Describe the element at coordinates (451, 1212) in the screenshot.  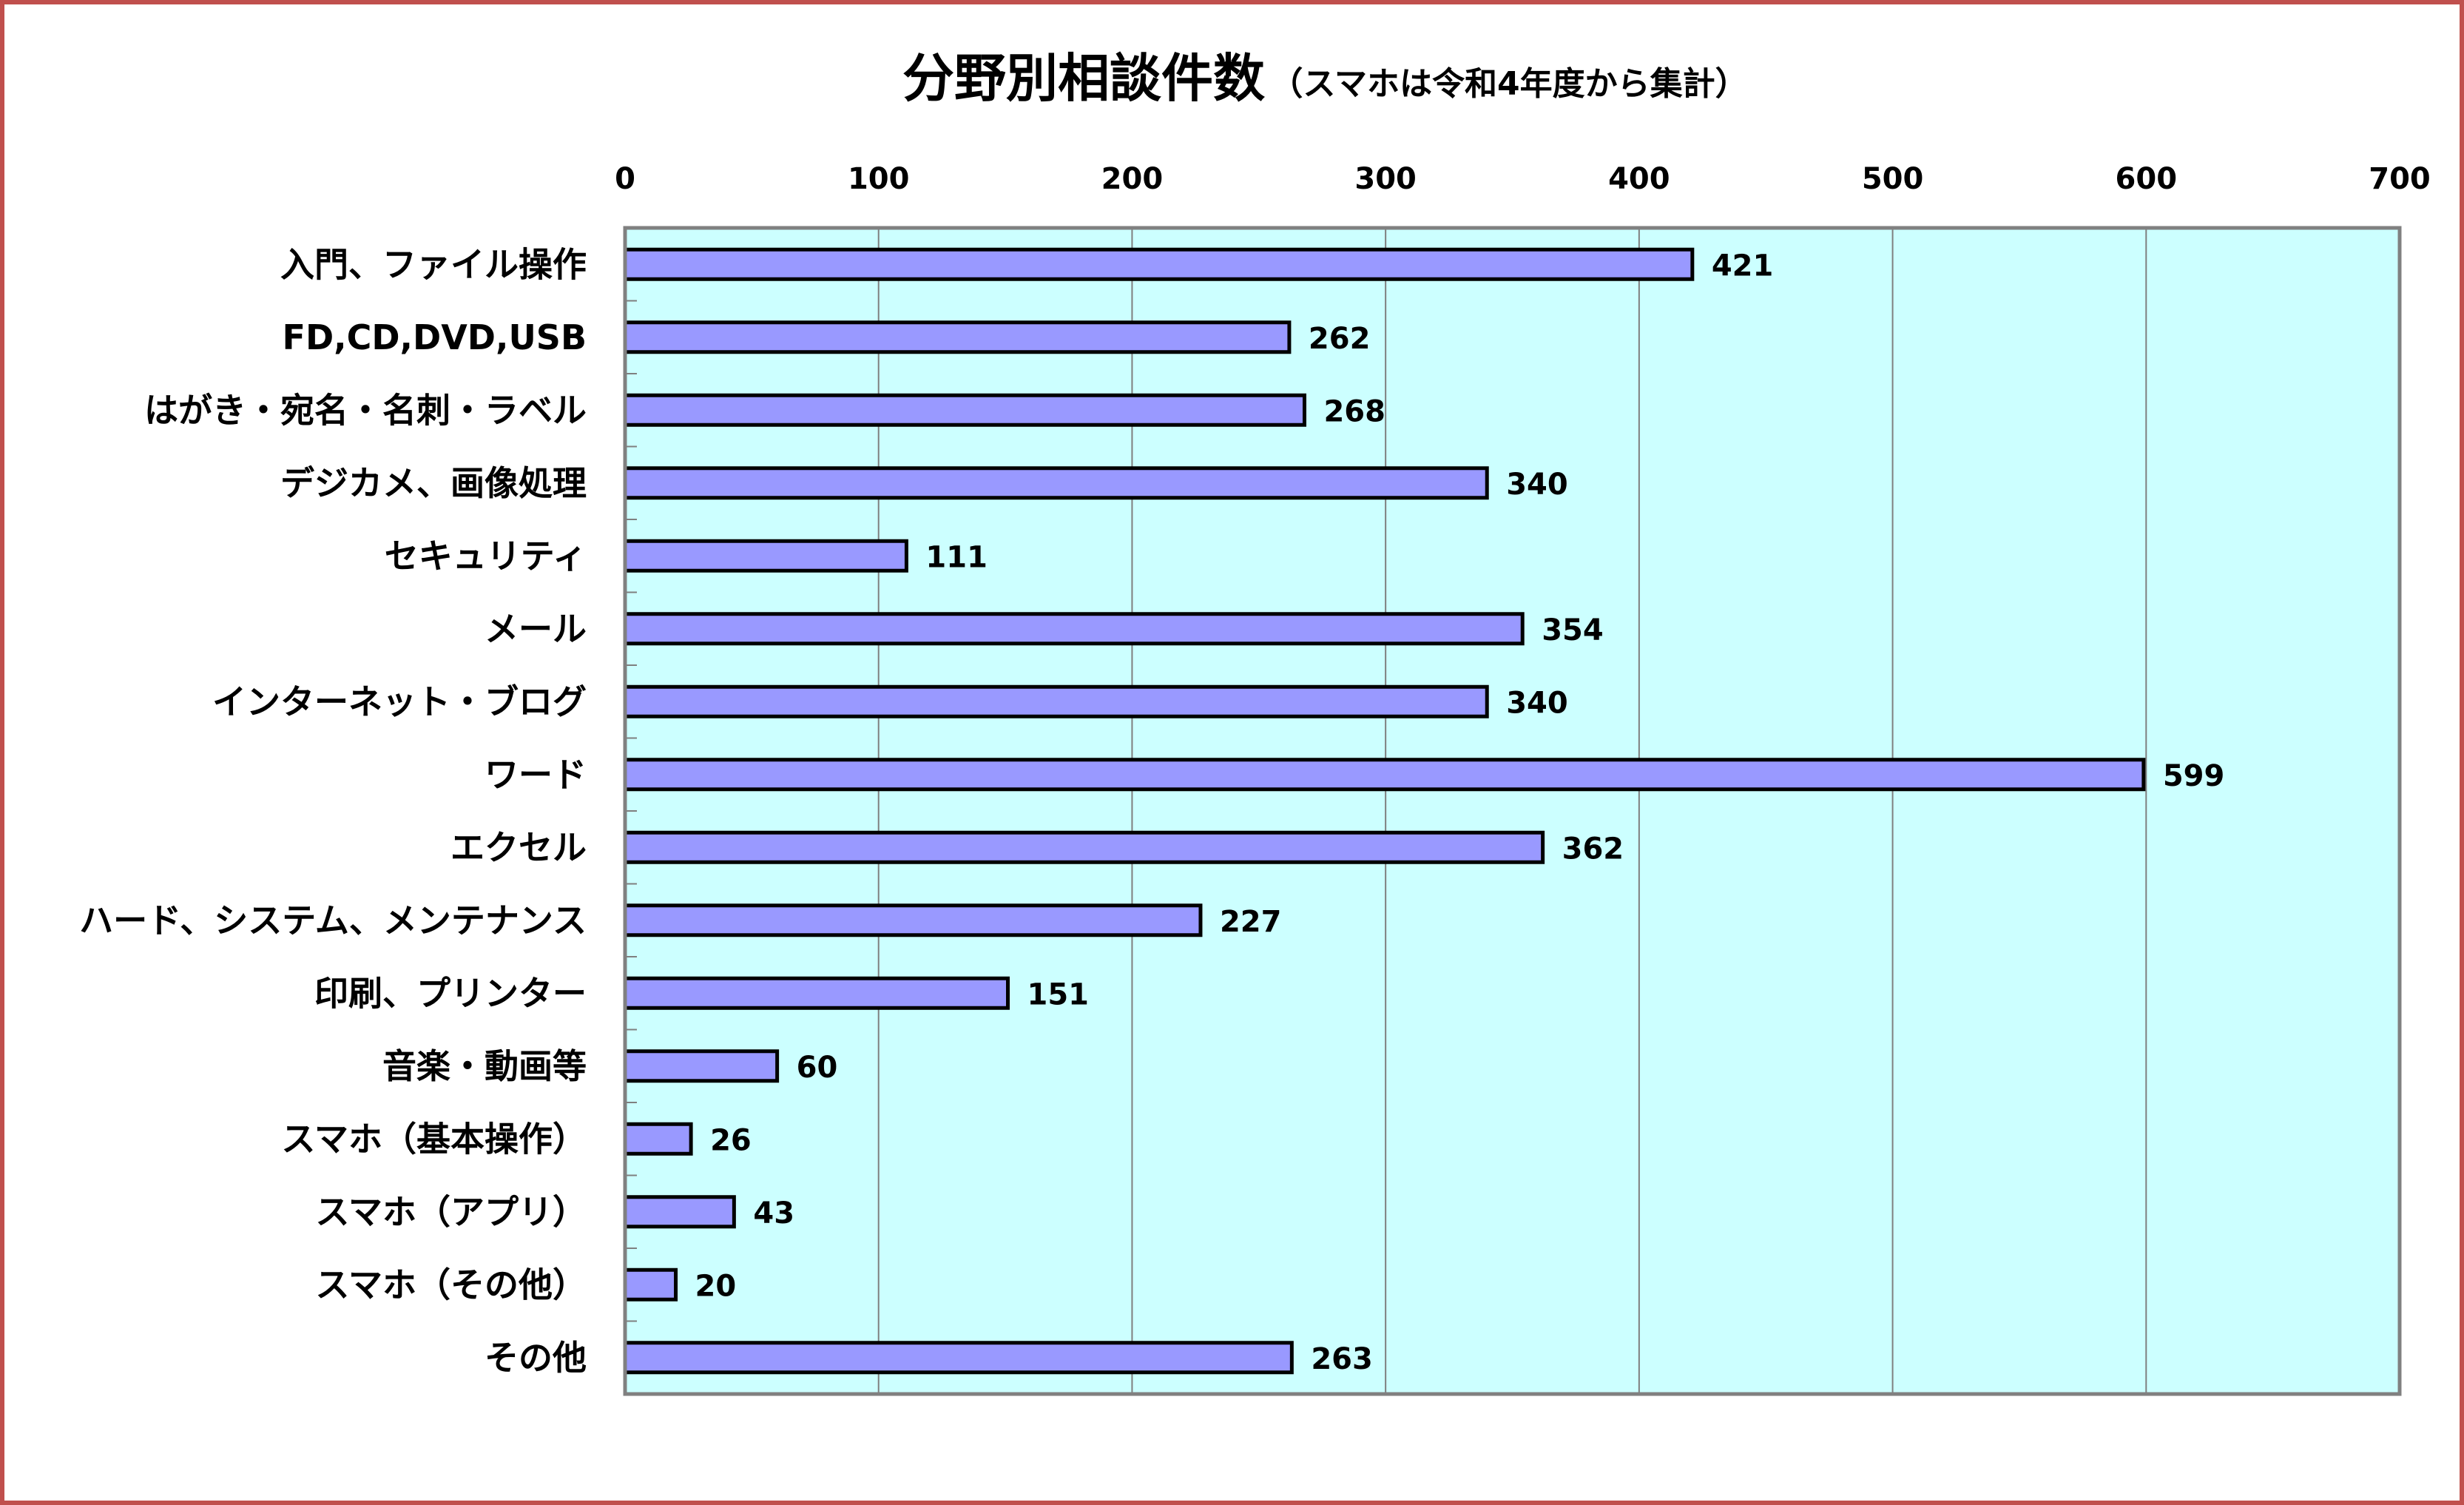
I see `y-category-label: スマホ（アプリ）` at that location.